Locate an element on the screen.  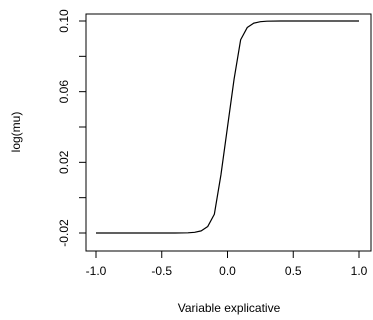
x-tick-label: 0.5 is located at coordinates (293, 271).